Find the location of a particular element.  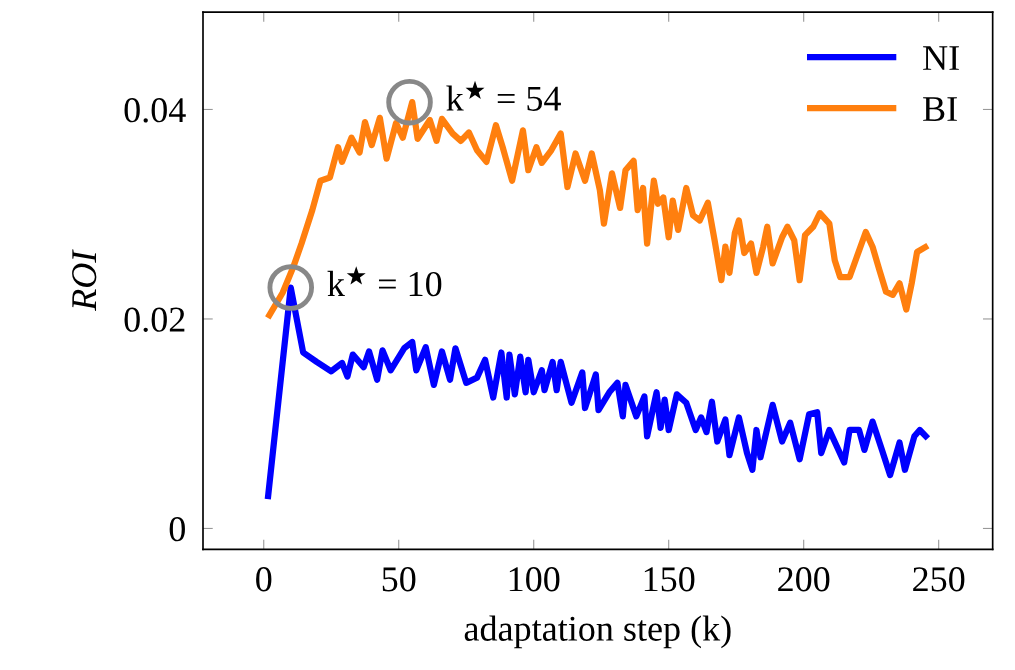

x-tick-label: 200 is located at coordinates (804, 579).